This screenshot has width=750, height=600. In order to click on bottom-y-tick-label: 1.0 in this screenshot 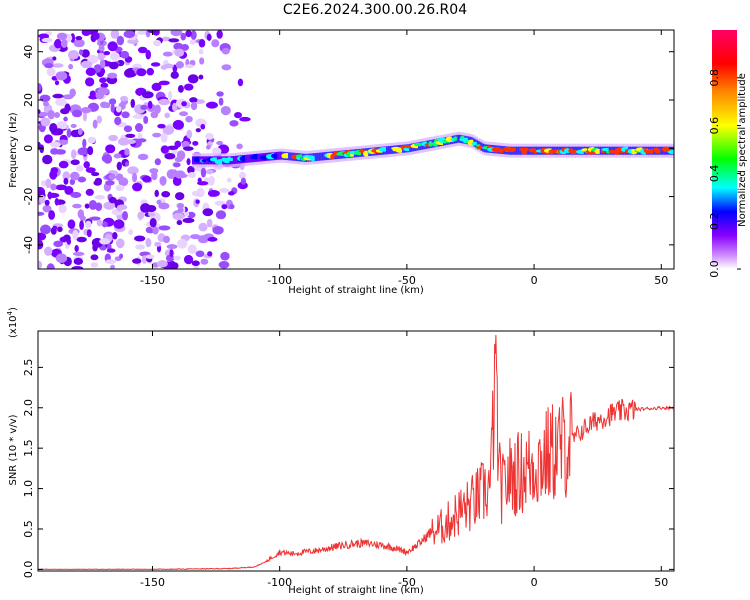, I will do `click(28, 489)`.